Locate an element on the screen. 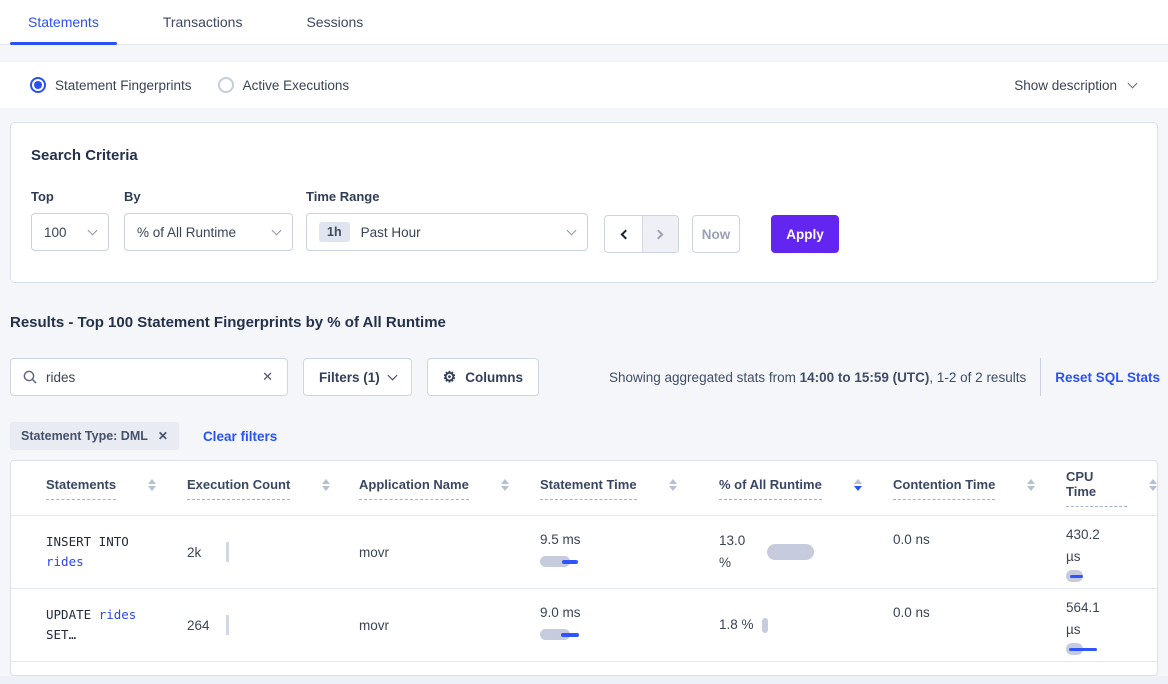 The image size is (1168, 684). execution-count-cell: 264 is located at coordinates (273, 625).